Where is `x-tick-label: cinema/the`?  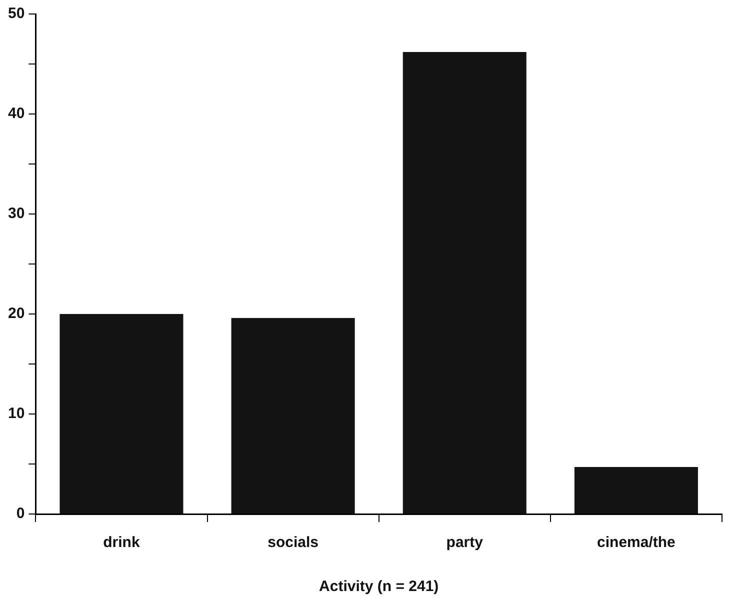
x-tick-label: cinema/the is located at coordinates (636, 543).